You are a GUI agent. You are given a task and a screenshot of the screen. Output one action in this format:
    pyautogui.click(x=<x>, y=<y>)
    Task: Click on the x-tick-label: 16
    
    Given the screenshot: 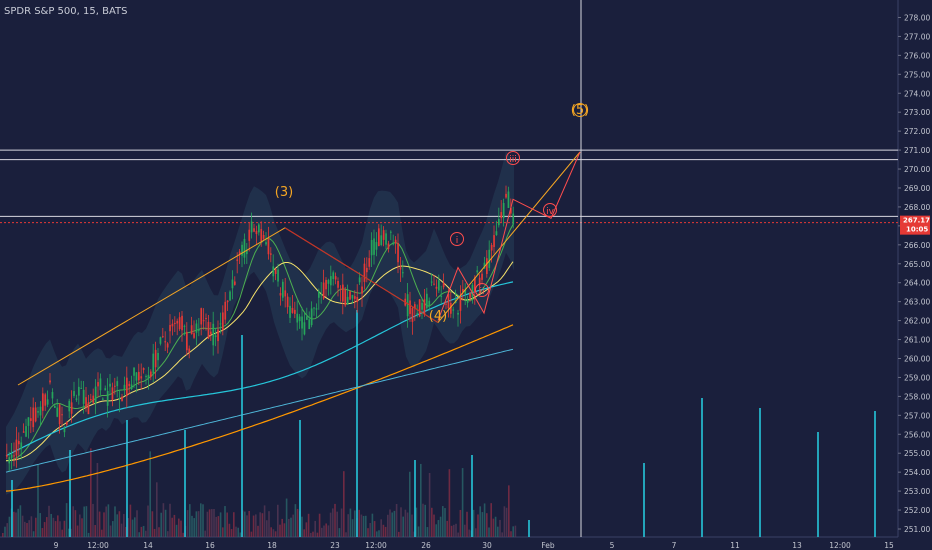 What is the action you would take?
    pyautogui.click(x=210, y=545)
    